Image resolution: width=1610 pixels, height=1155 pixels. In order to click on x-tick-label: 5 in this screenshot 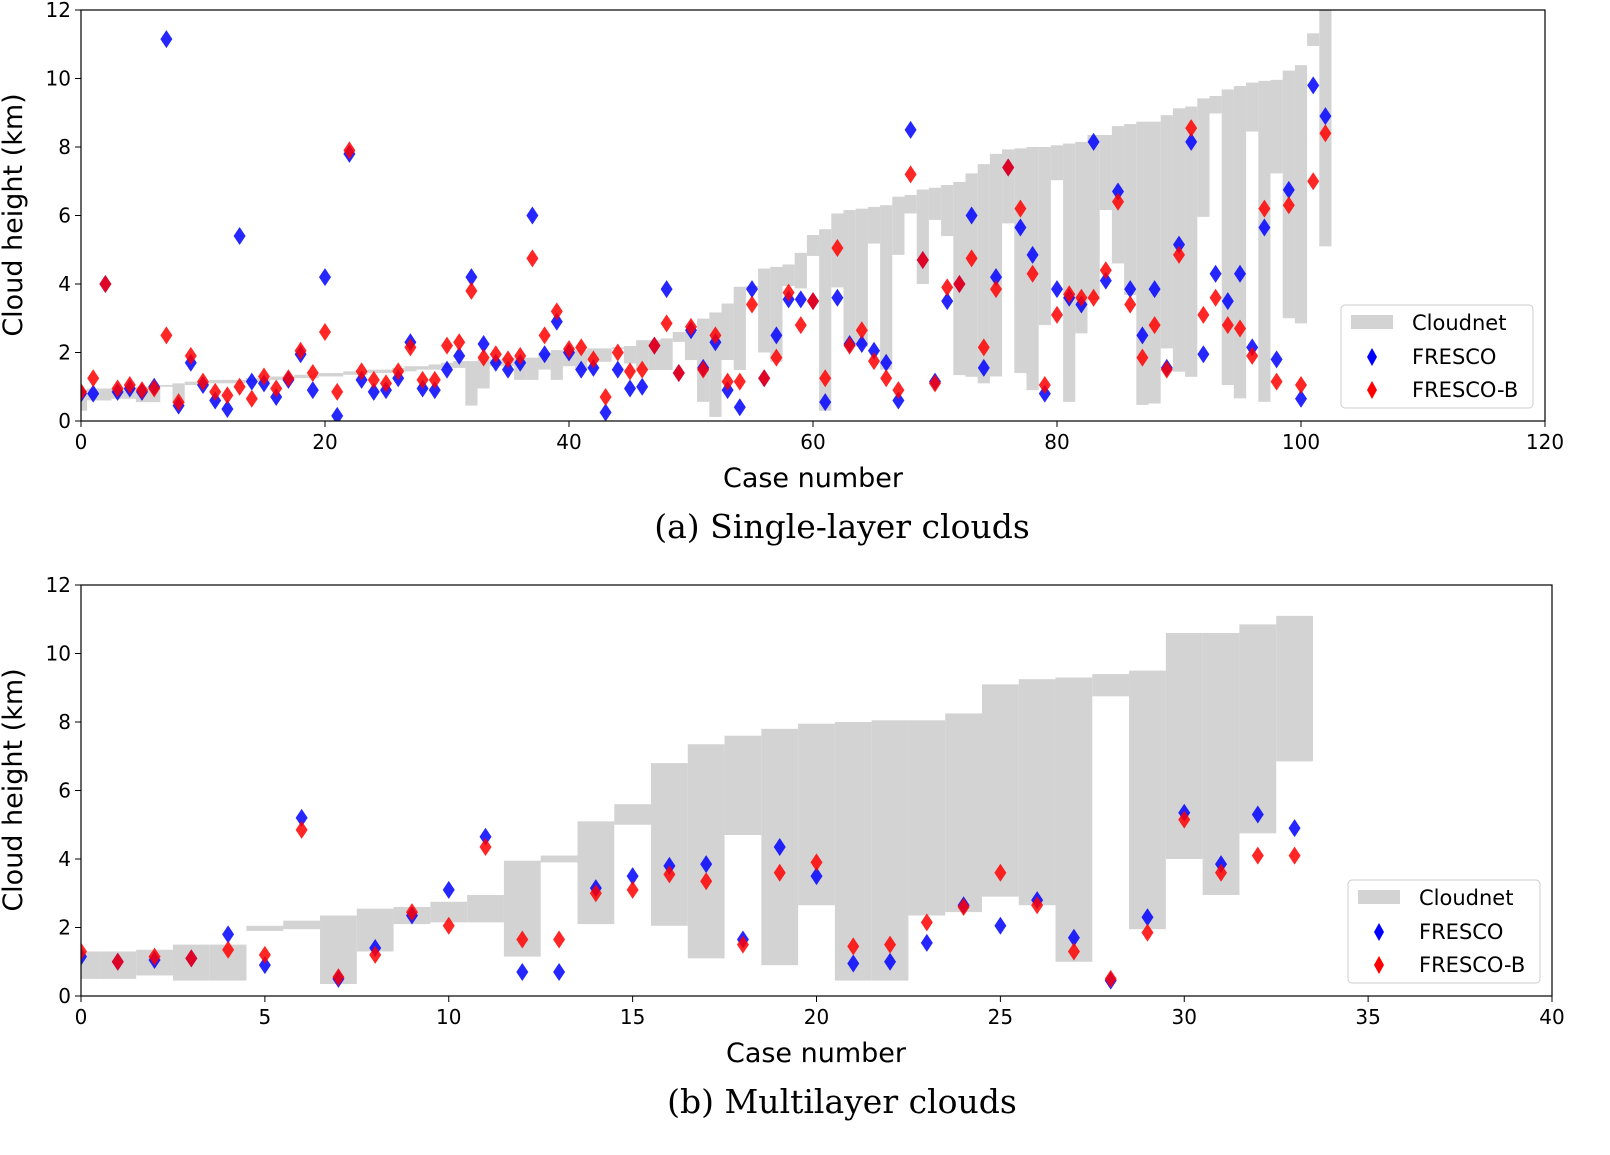, I will do `click(265, 1017)`.